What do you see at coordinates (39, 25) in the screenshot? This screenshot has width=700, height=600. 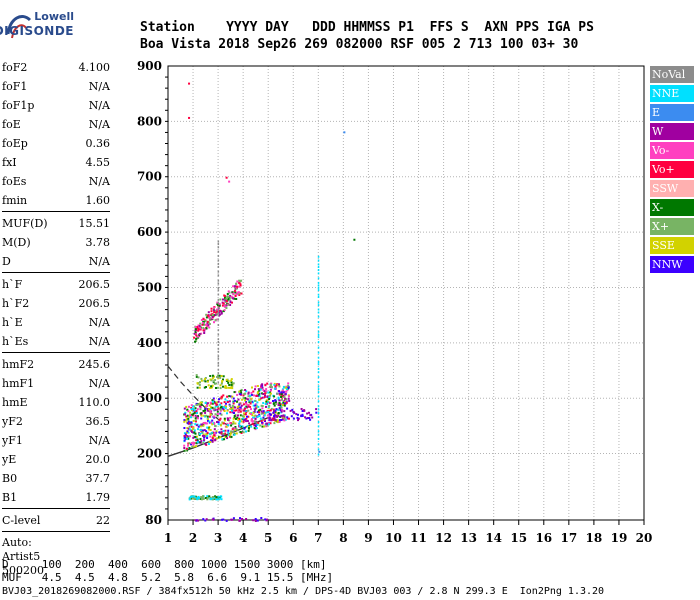 I see `digisonde-logo: Lowell DIGISONDE` at bounding box center [39, 25].